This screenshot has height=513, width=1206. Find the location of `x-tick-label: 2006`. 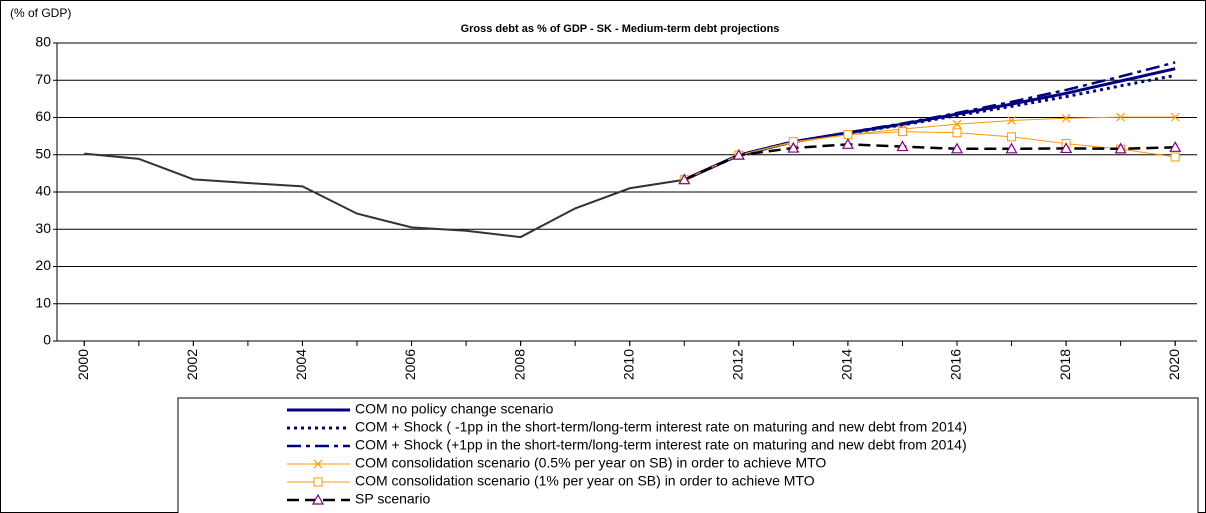

x-tick-label: 2006 is located at coordinates (410, 364).